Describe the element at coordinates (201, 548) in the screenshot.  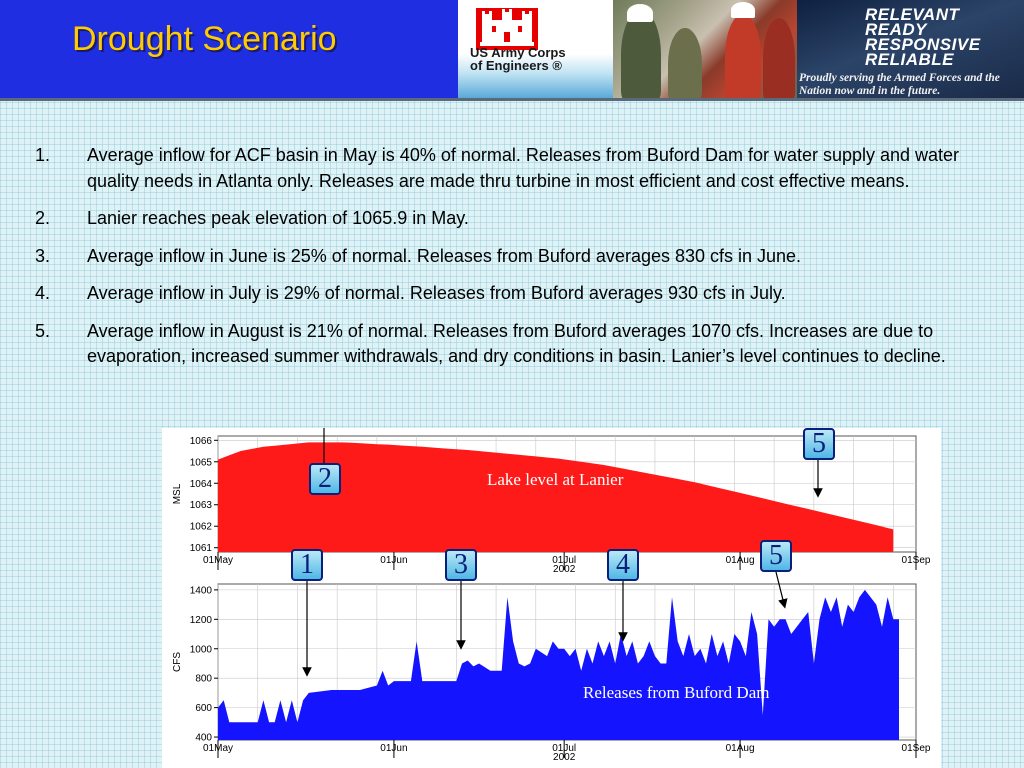
I see `y-tick-label: 1061` at that location.